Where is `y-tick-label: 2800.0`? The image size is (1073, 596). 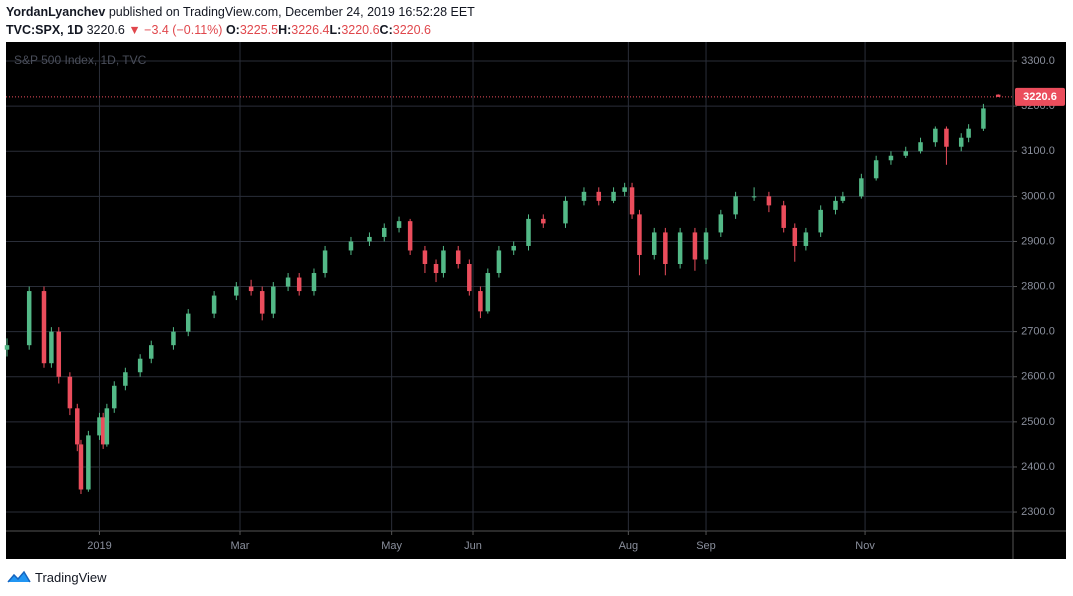 y-tick-label: 2800.0 is located at coordinates (1038, 286).